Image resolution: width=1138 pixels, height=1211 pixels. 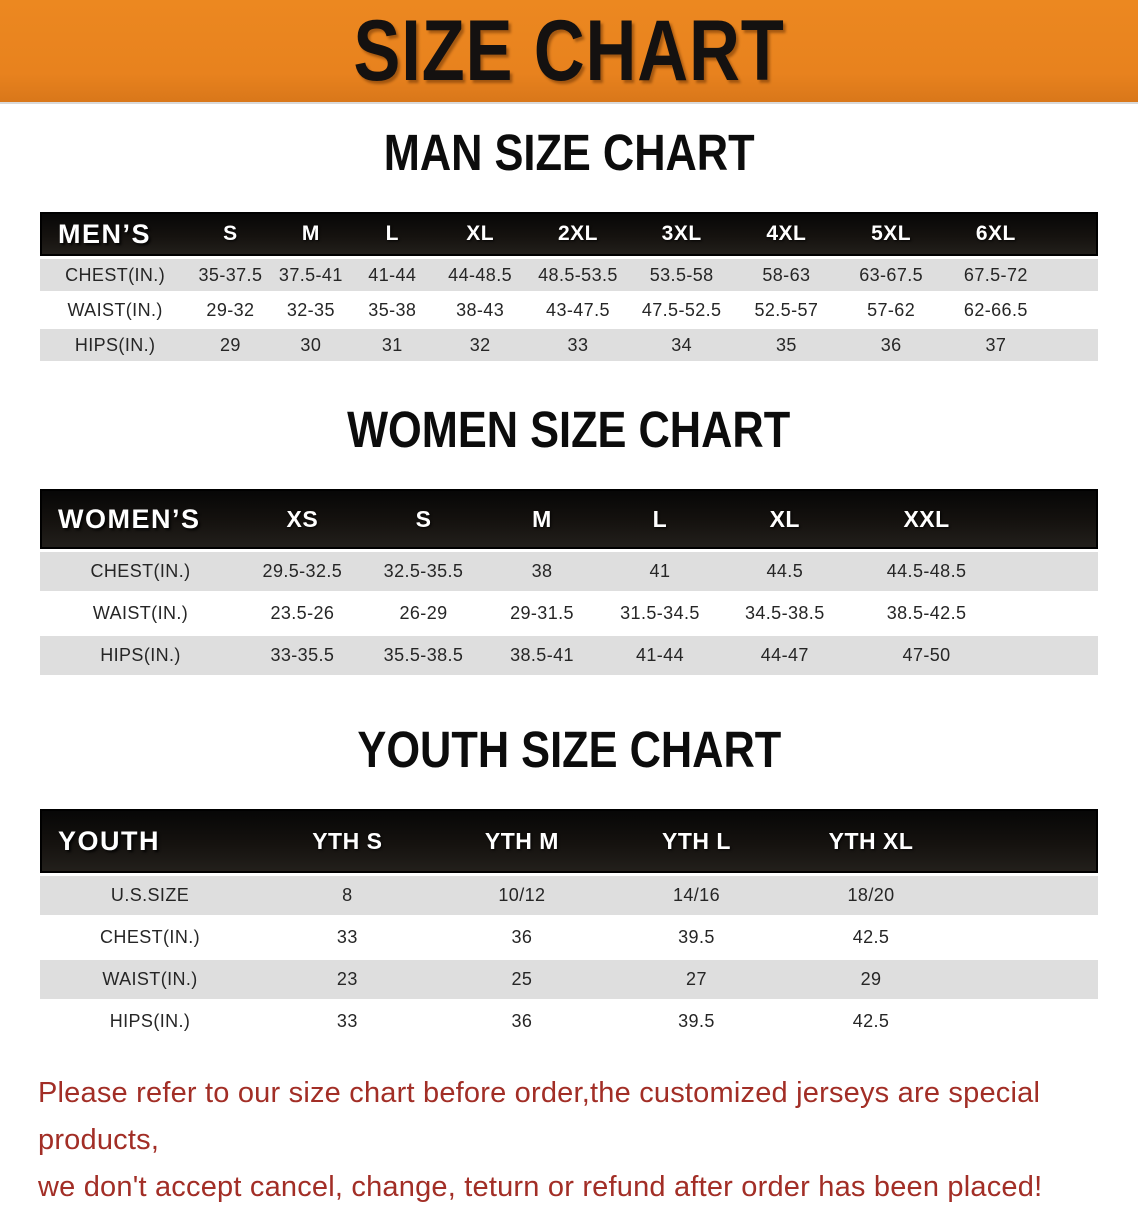 I want to click on women-corner-label: WOMEN’S, so click(x=141, y=519).